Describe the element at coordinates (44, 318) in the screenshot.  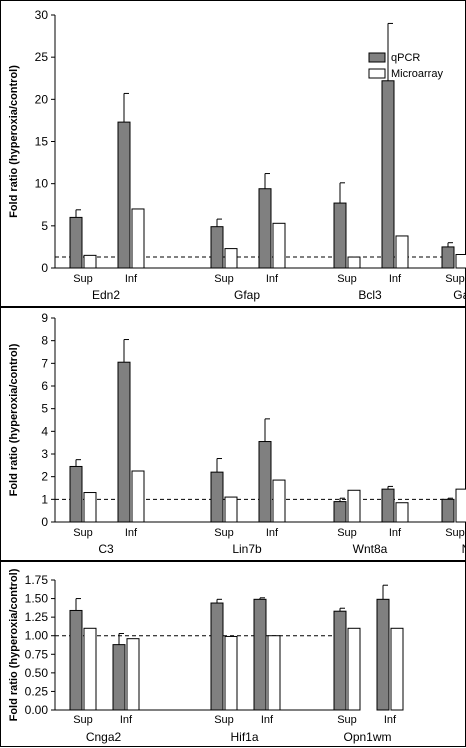
I see `y-tick-label: 9` at that location.